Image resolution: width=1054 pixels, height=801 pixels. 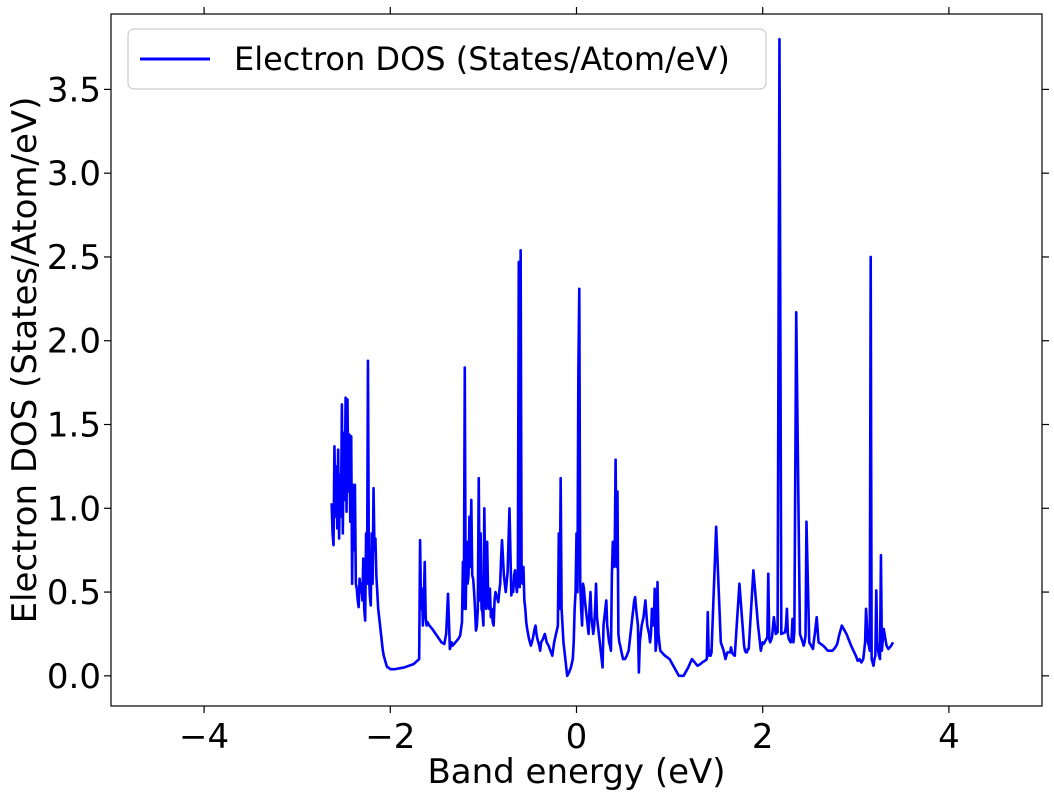 What do you see at coordinates (74, 258) in the screenshot?
I see `y-tick-label: 2.5` at bounding box center [74, 258].